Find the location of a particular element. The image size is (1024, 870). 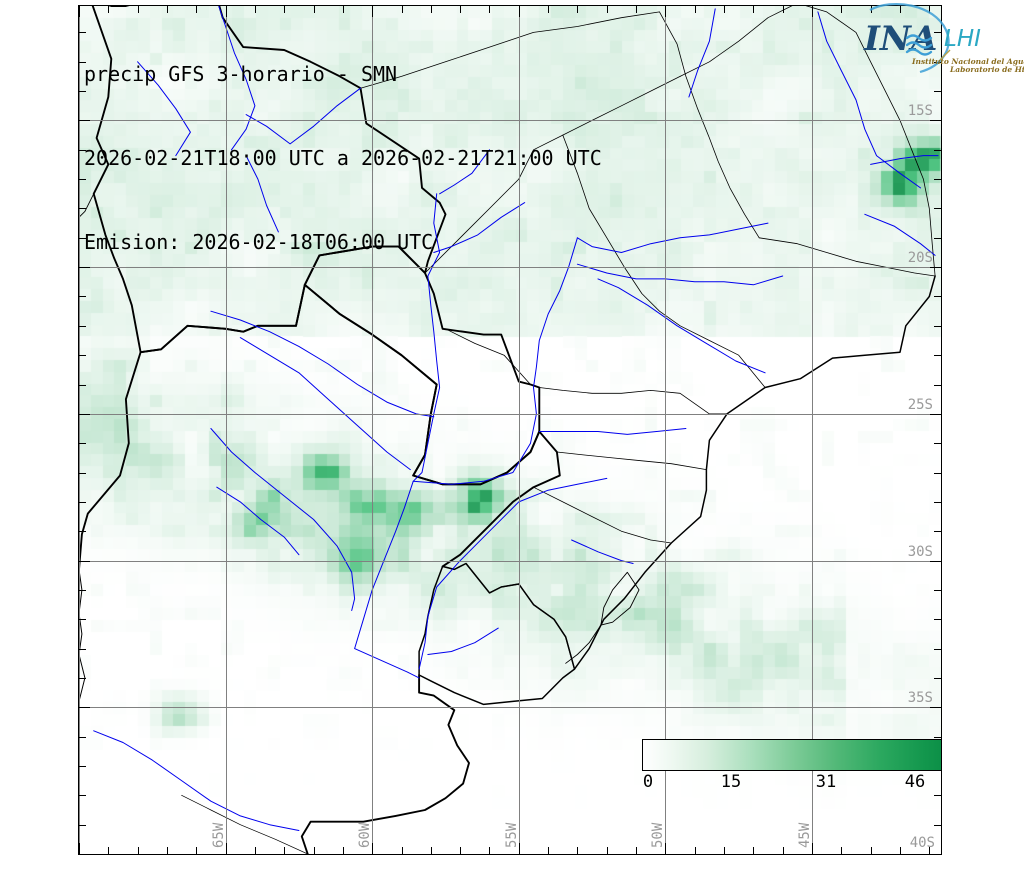

tick-lat-31S is located at coordinates (937, 590).